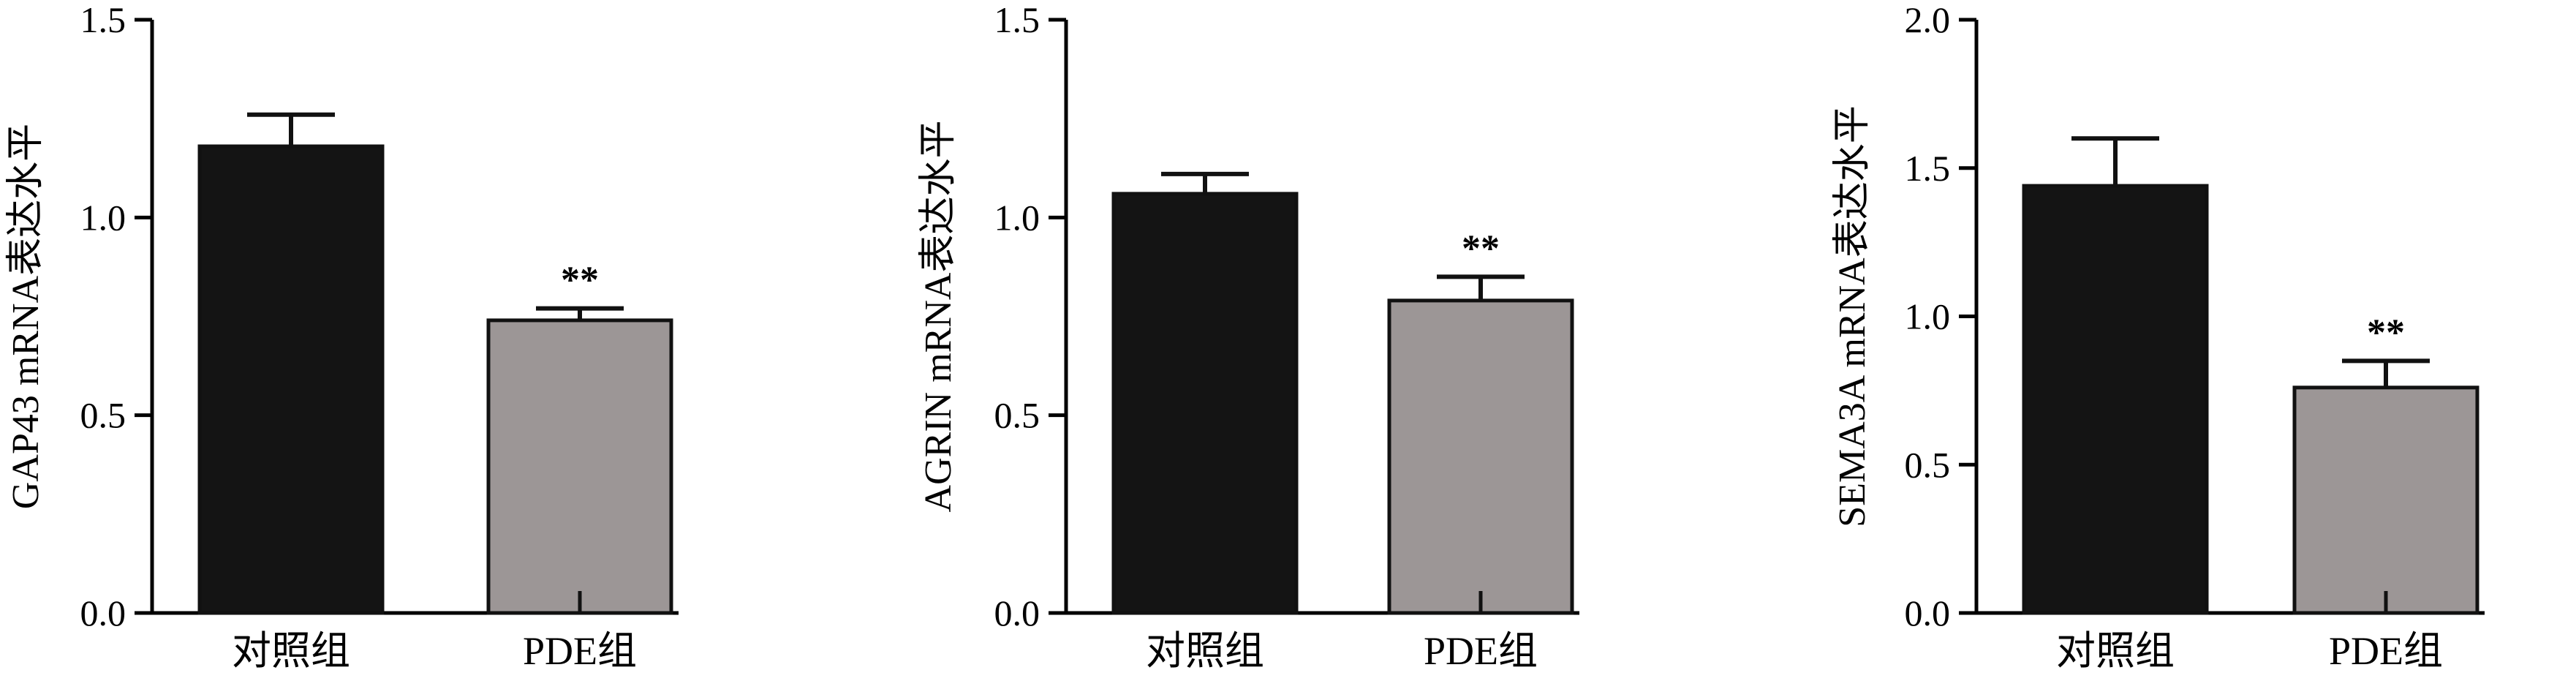 This screenshot has width=2576, height=681. I want to click on y-axis-label: AGRIN mRNA表达水平, so click(938, 317).